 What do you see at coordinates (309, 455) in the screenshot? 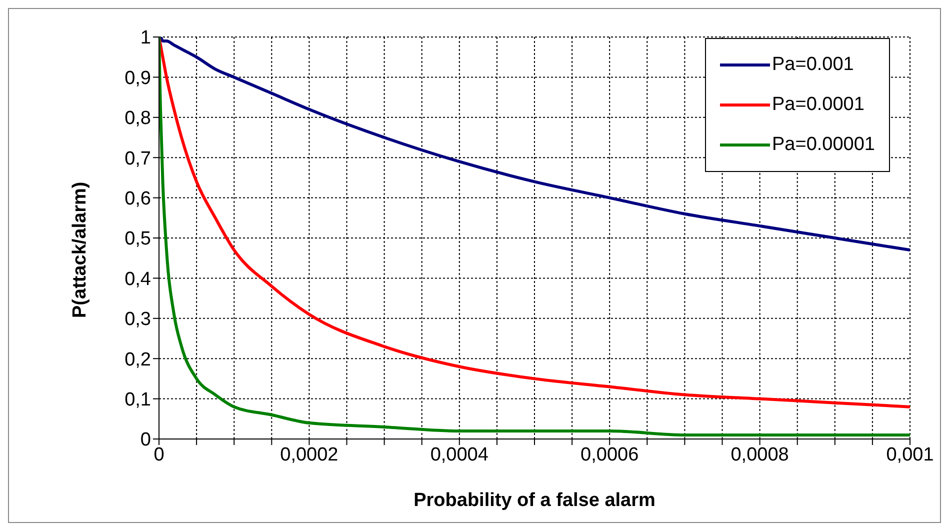
I see `x-tick-label: 0,0002` at bounding box center [309, 455].